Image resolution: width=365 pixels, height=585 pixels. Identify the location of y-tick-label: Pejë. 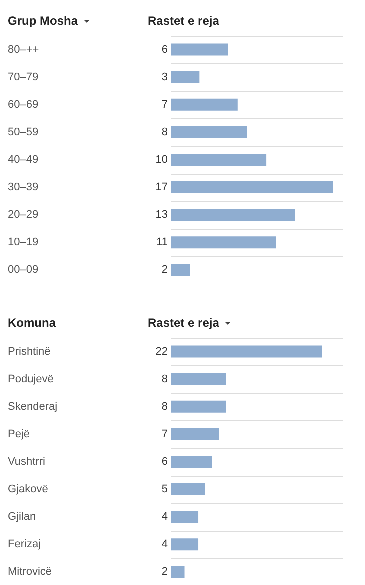
(19, 434).